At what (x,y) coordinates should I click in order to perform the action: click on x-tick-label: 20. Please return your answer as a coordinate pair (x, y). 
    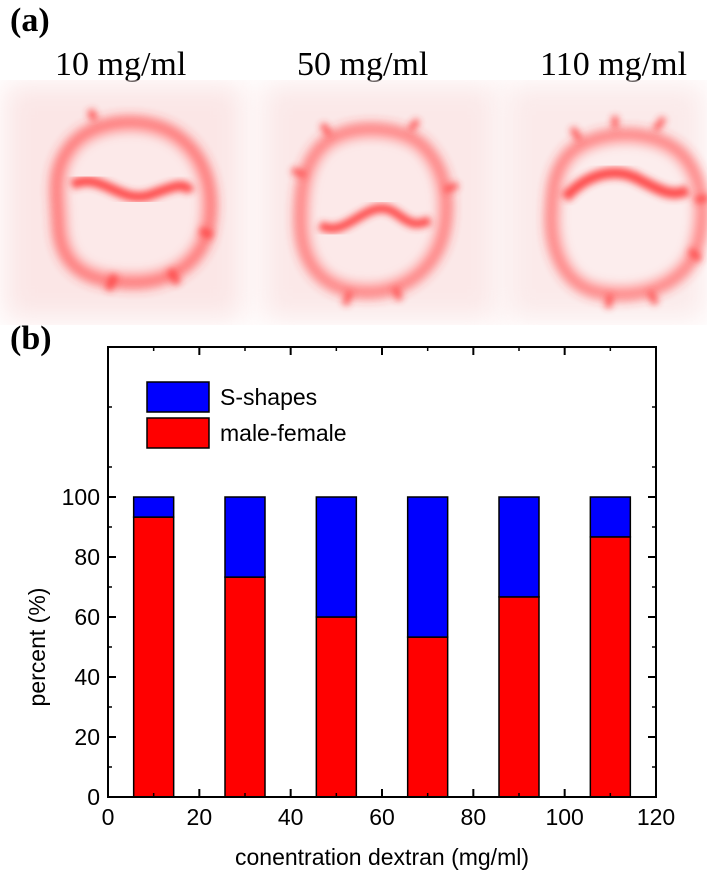
    Looking at the image, I should click on (200, 817).